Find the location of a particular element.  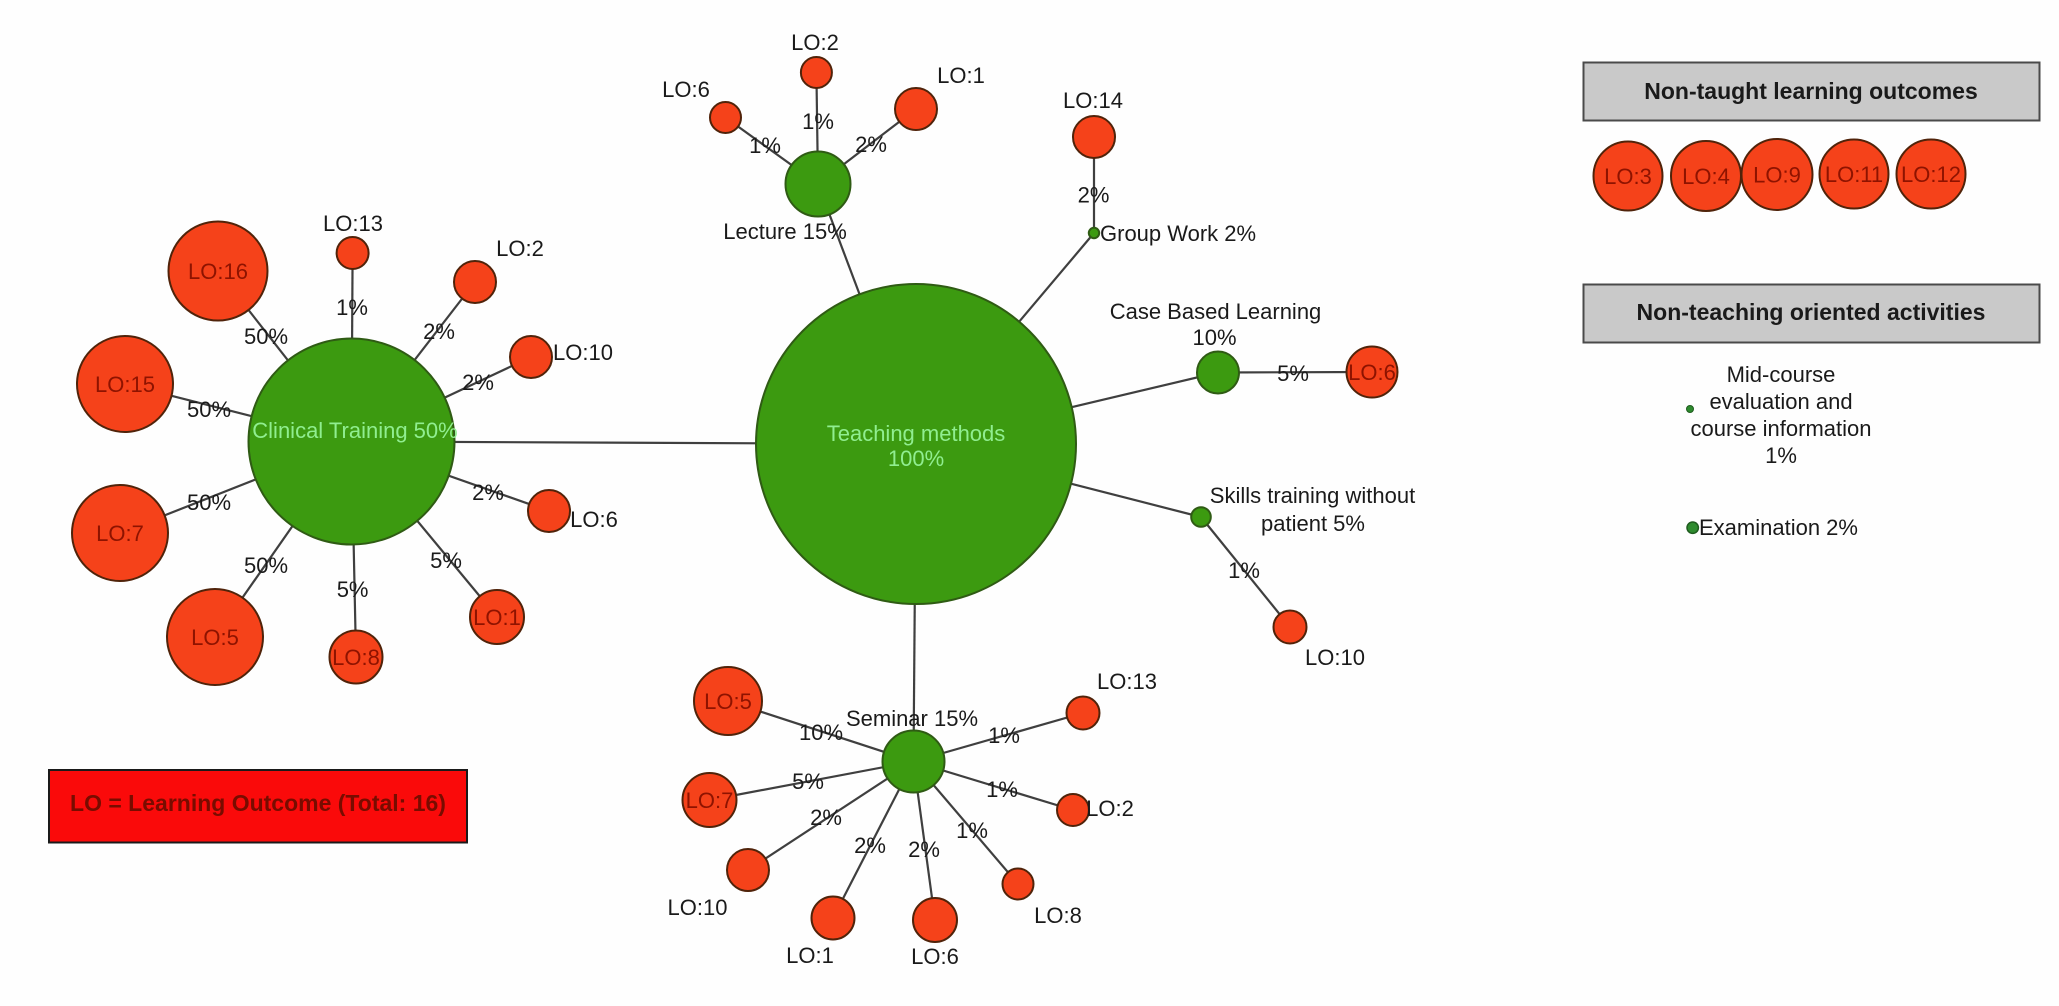

svg-text: Examination 2% is located at coordinates (1778, 527).